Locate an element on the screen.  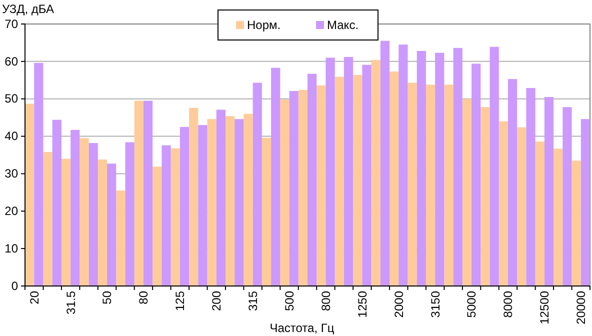
x-tick-label: 315 is located at coordinates (253, 301).